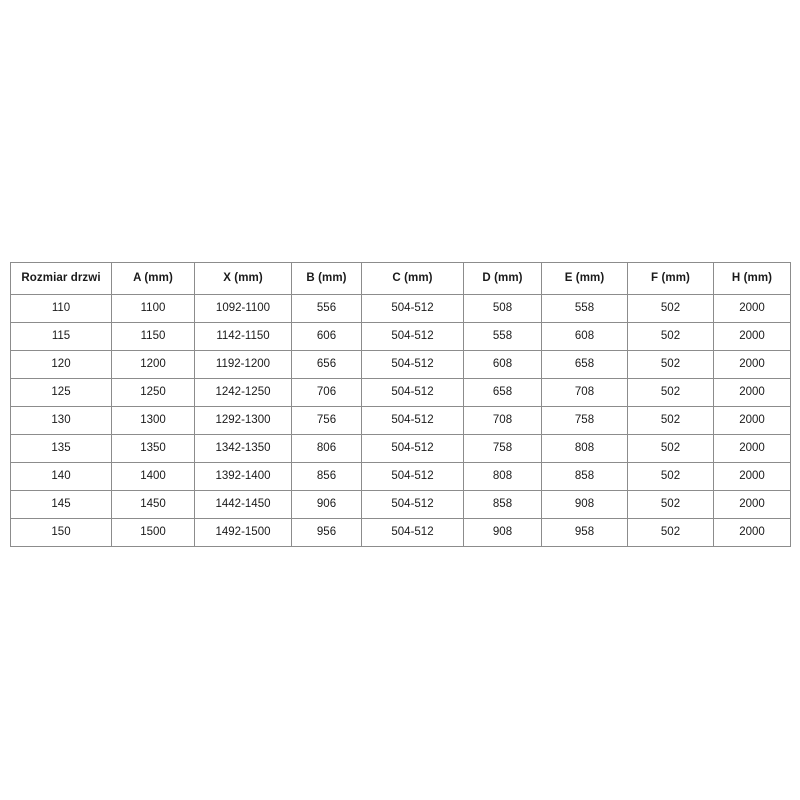  Describe the element at coordinates (61, 532) in the screenshot. I see `row-label-cell: 150` at that location.